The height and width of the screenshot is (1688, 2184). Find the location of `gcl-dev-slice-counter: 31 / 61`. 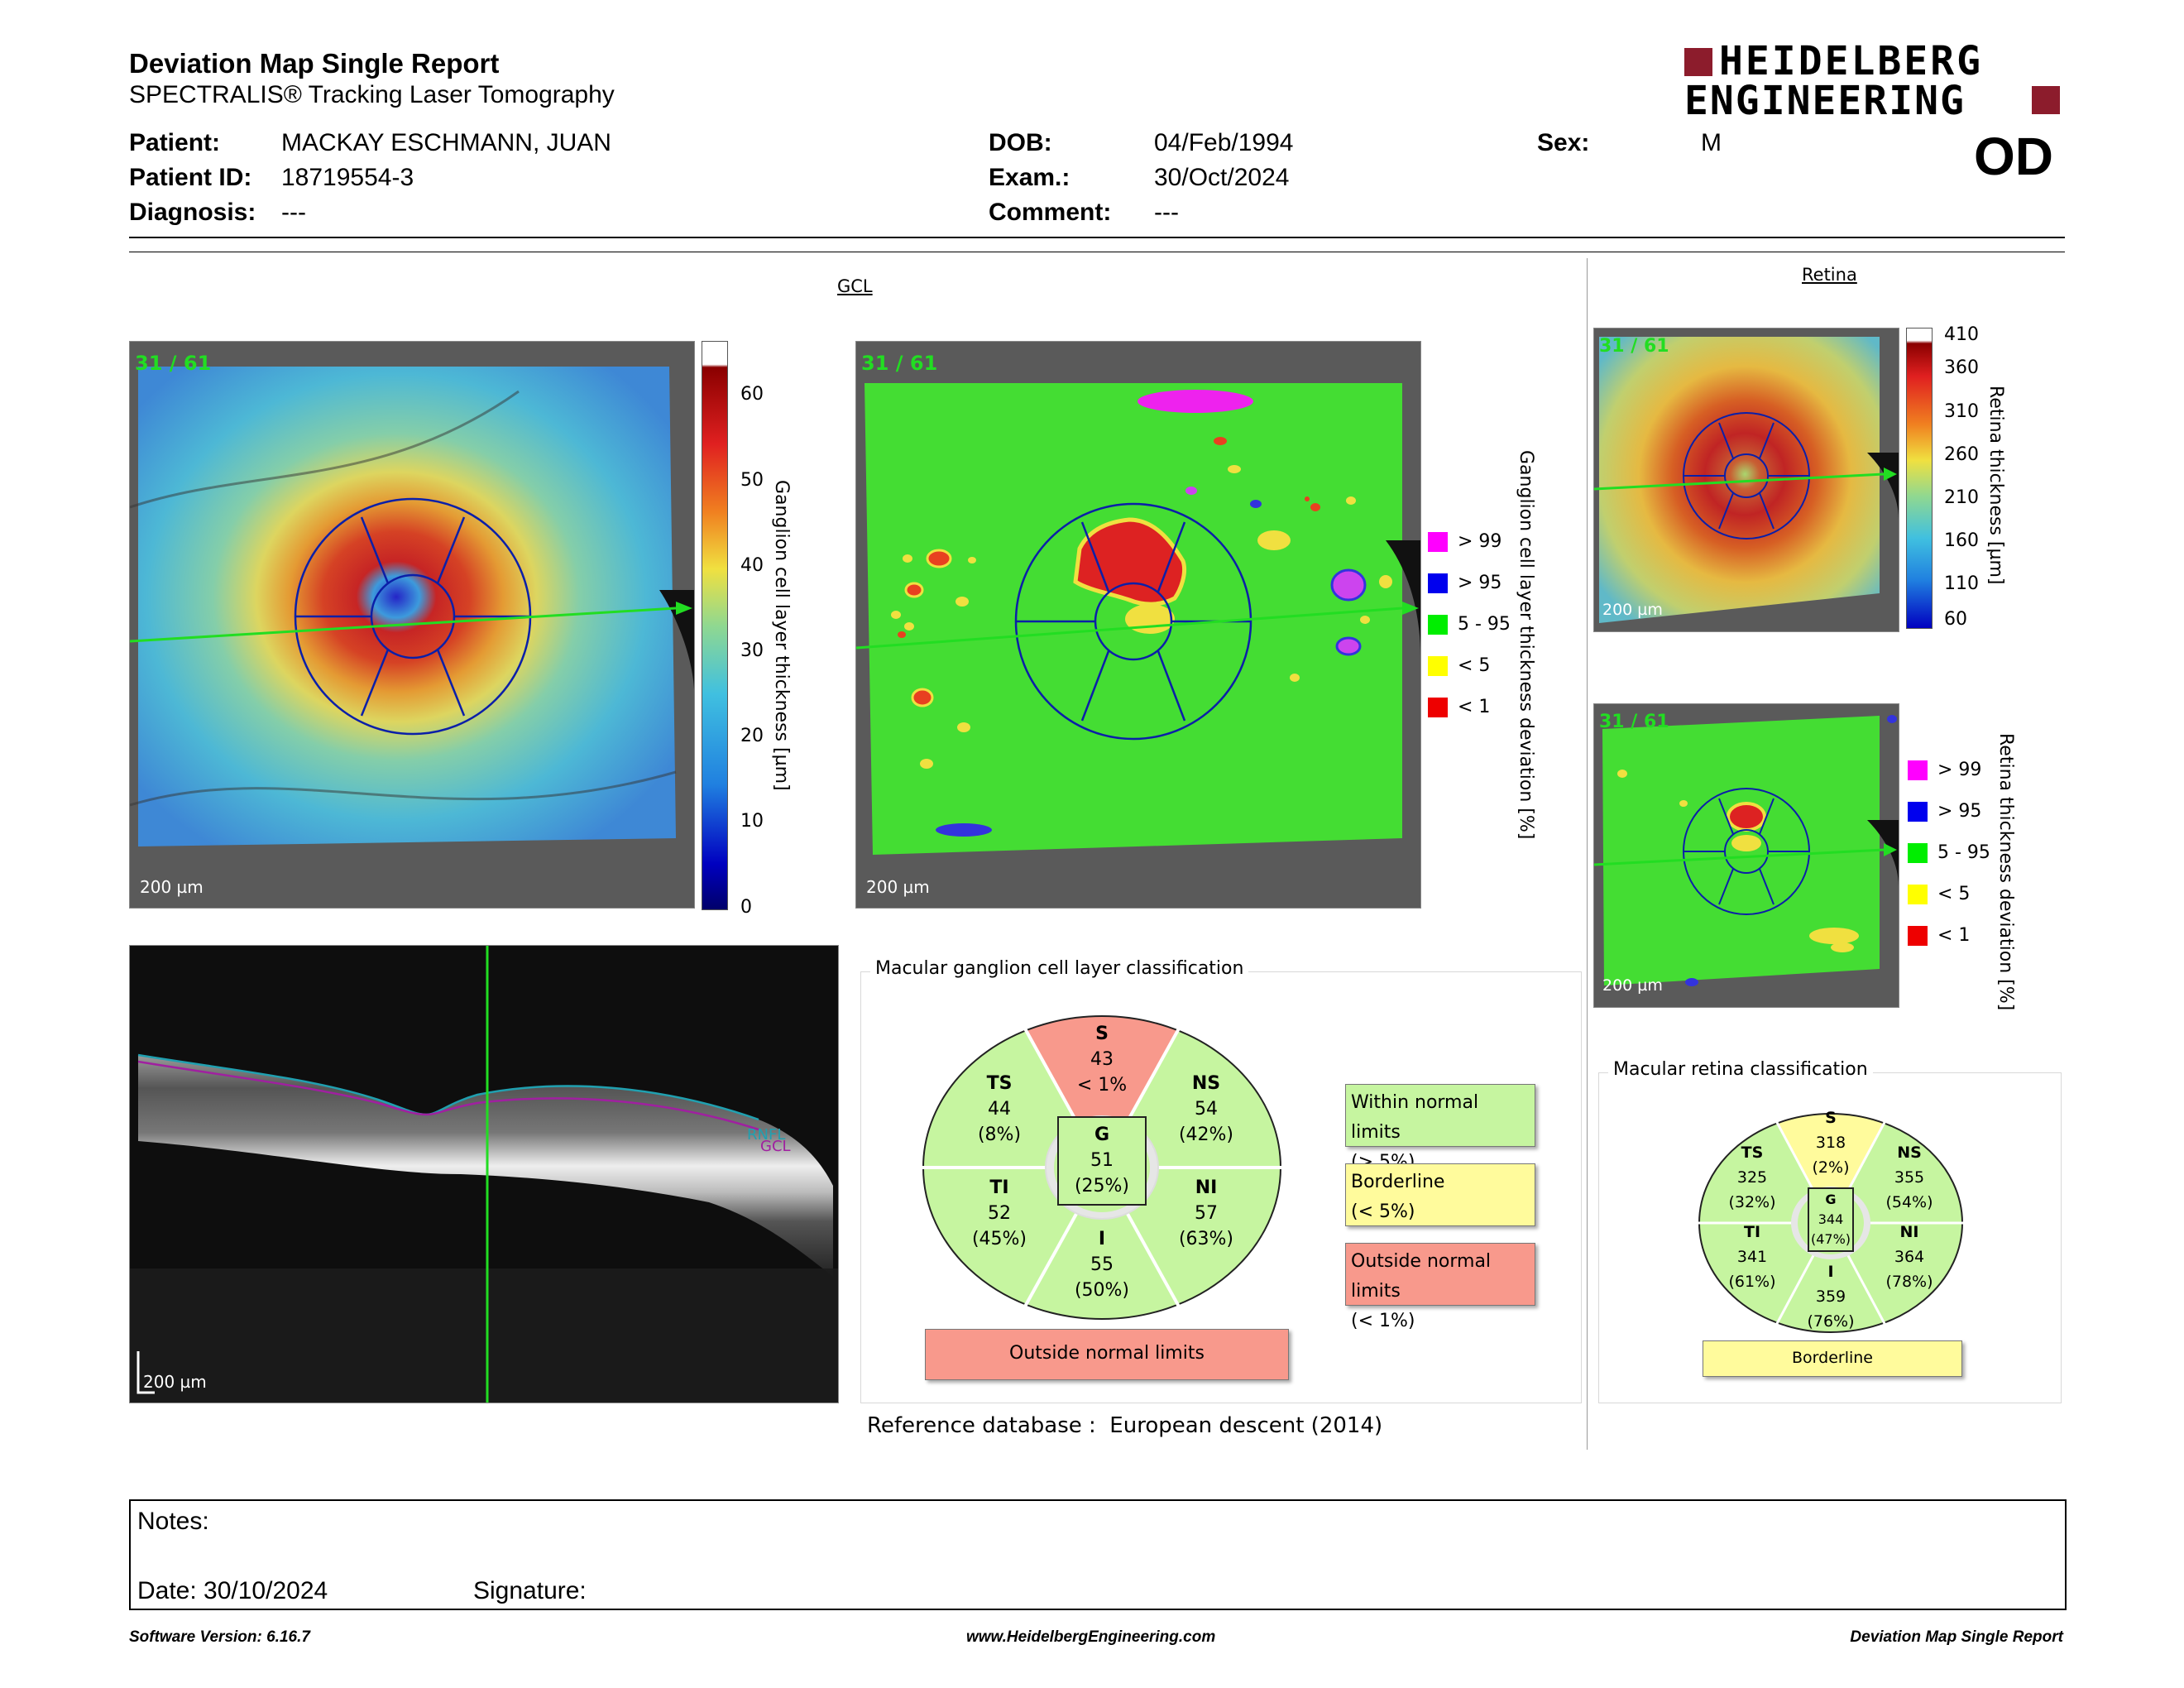

gcl-dev-slice-counter: 31 / 61 is located at coordinates (899, 363).